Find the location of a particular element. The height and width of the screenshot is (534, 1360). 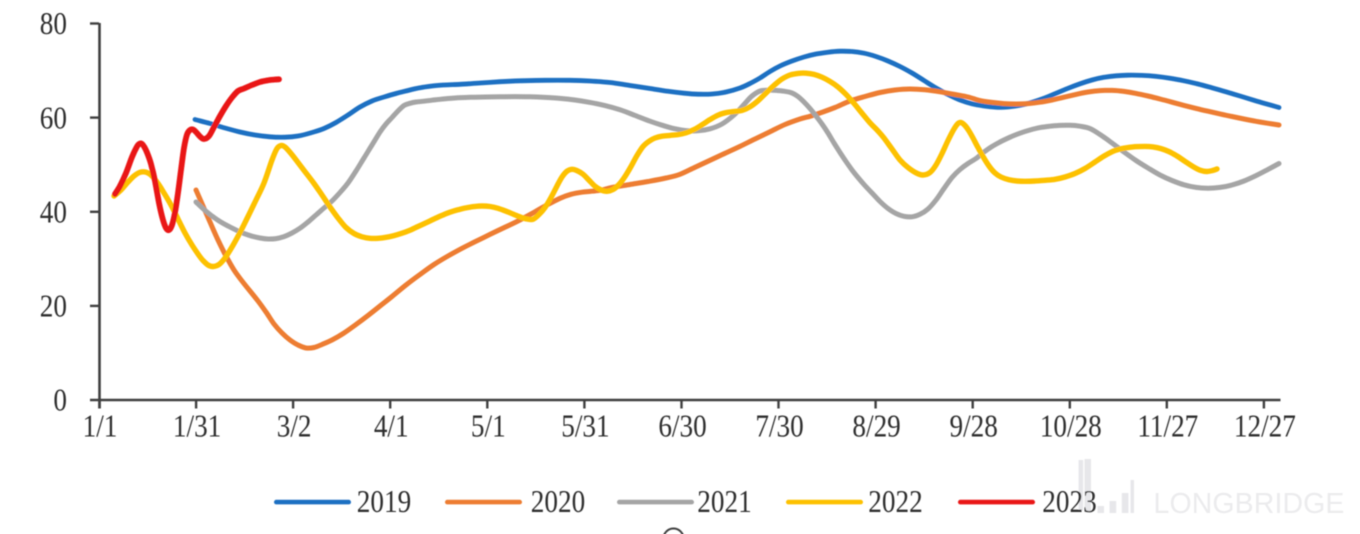

svg-text: 8/29 is located at coordinates (876, 427).